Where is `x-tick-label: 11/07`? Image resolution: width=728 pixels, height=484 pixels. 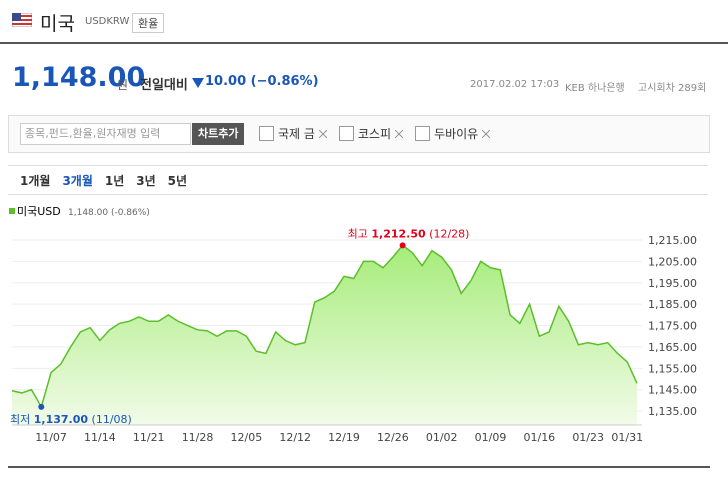
x-tick-label: 11/07 is located at coordinates (51, 437).